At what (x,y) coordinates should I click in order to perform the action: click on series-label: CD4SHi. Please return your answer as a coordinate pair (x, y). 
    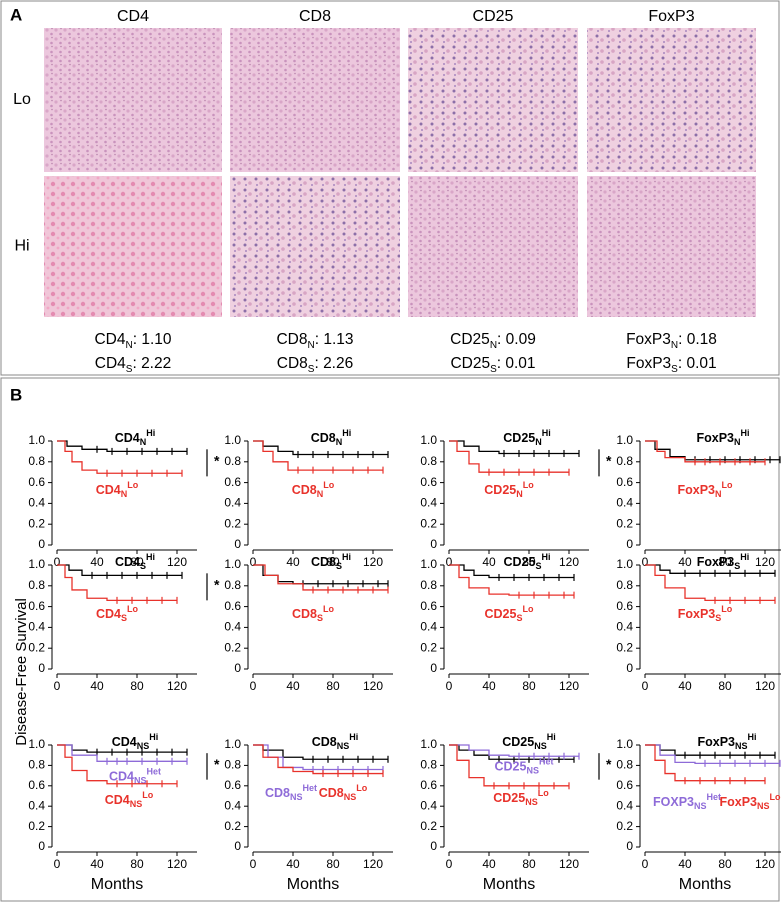
    Looking at the image, I should click on (135, 561).